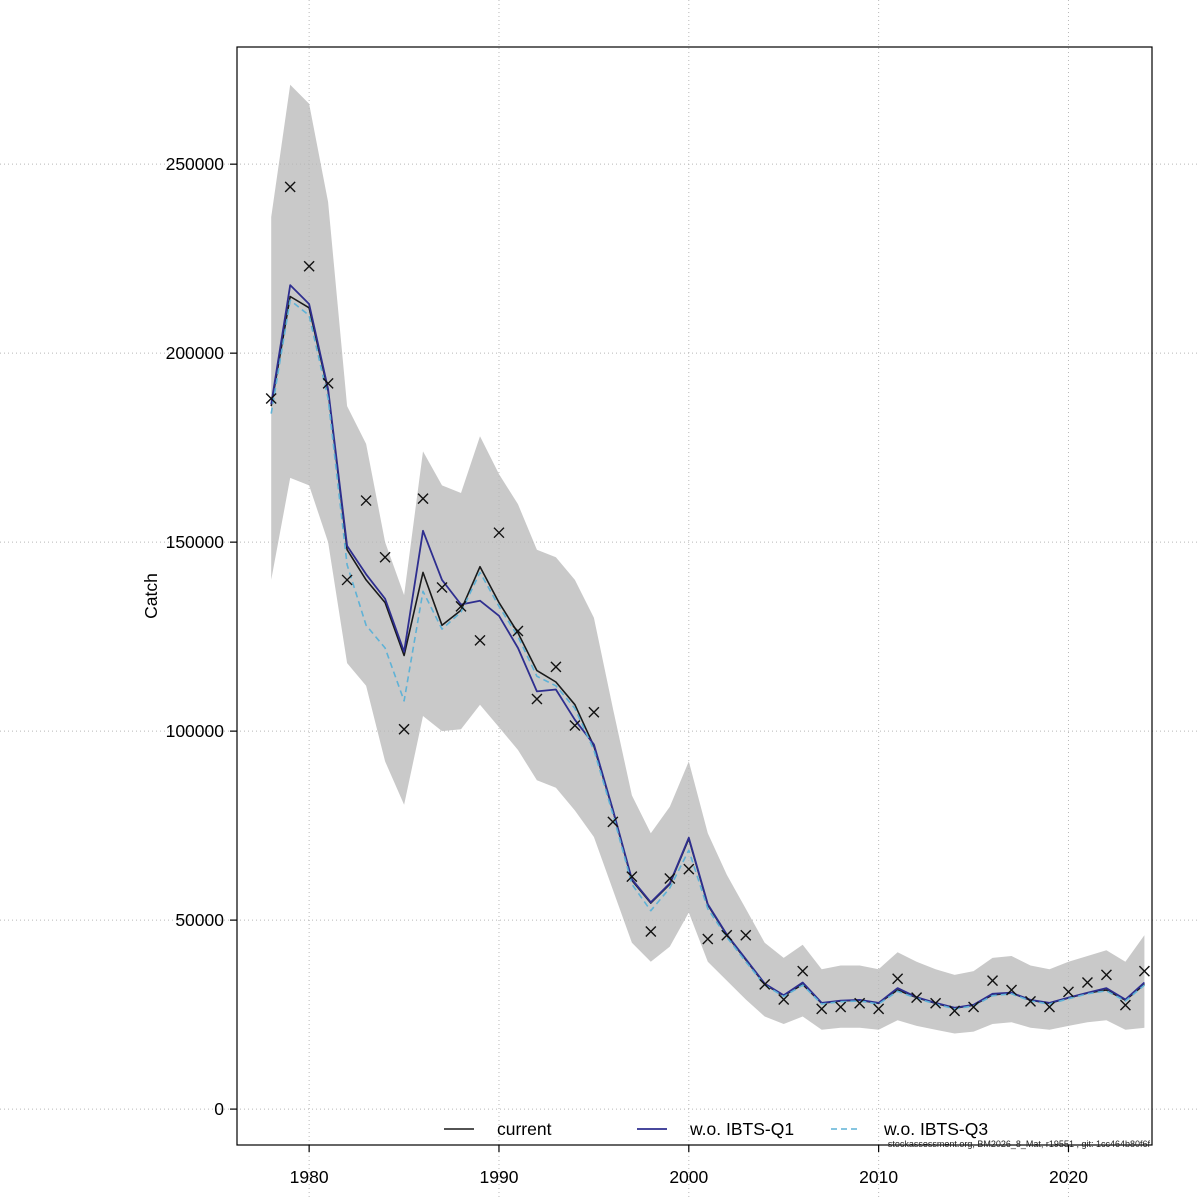  Describe the element at coordinates (524, 1129) in the screenshot. I see `legend-label: current` at that location.